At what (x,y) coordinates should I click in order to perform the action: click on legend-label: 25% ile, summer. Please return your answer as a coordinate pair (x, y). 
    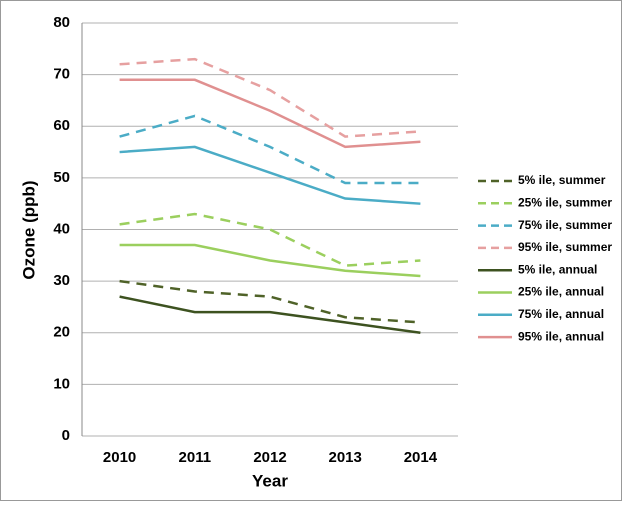
    Looking at the image, I should click on (565, 202).